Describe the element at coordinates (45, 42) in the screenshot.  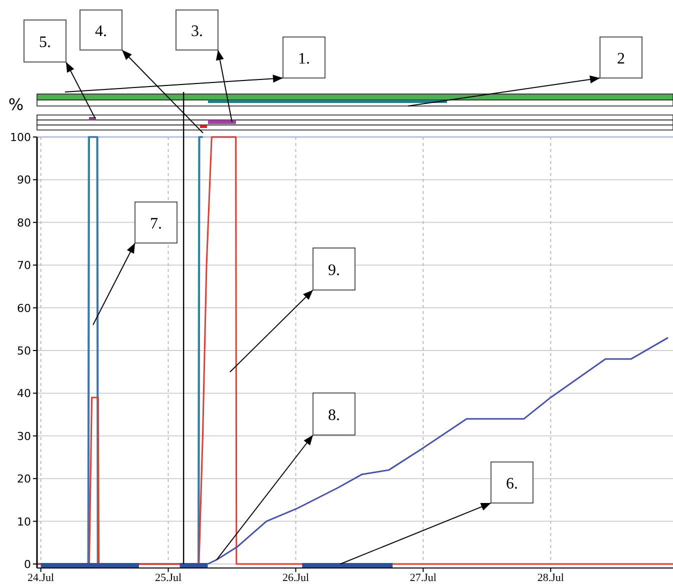
I see `text: 5.` at that location.